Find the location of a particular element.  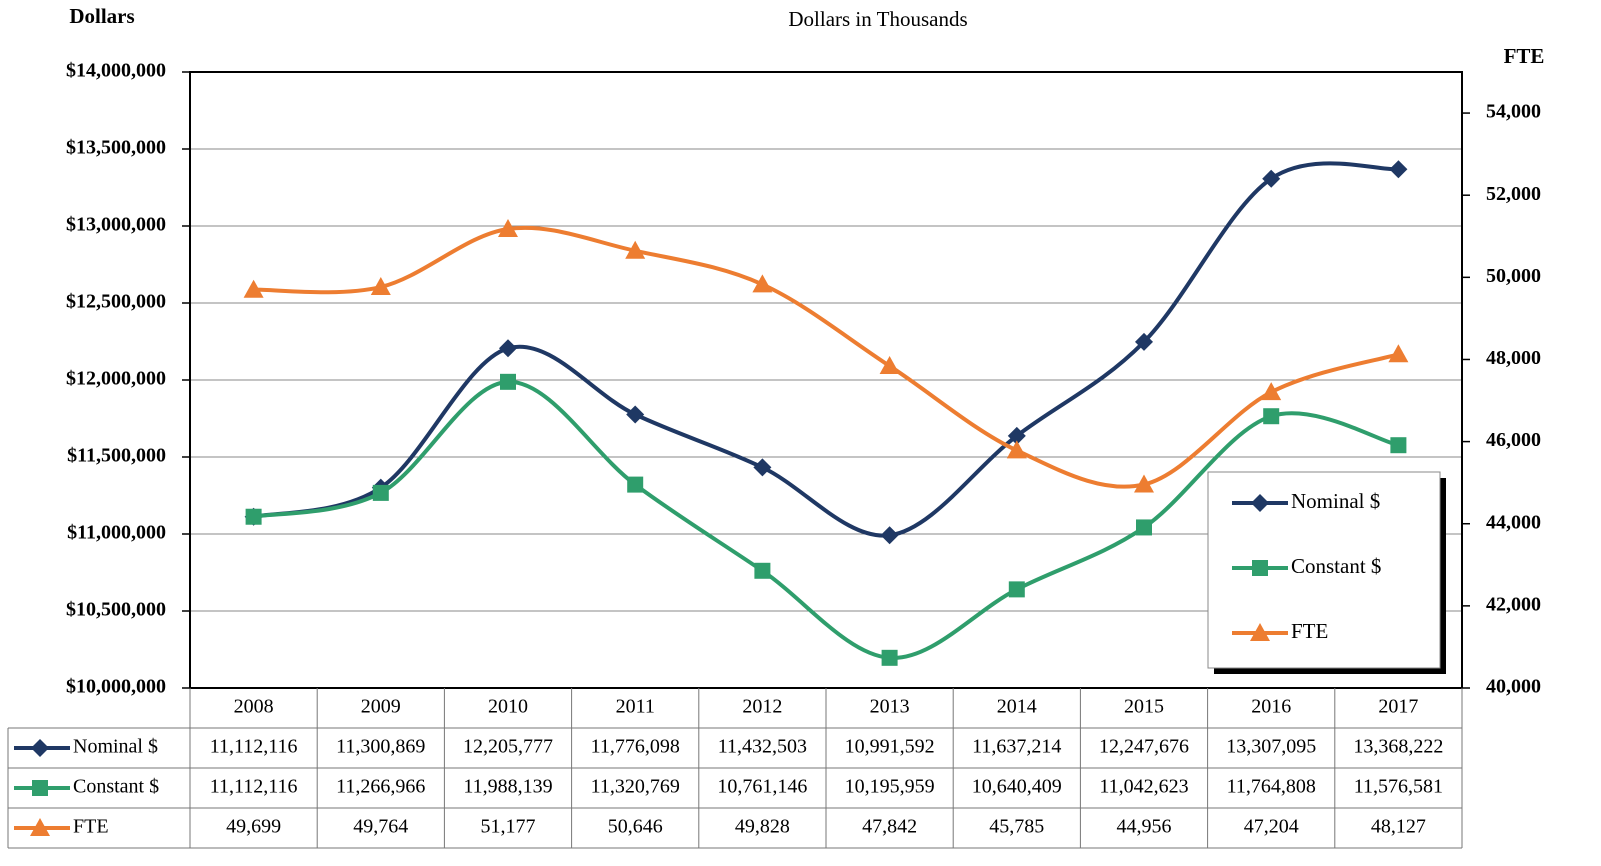

x-tick-label: 2012 is located at coordinates (762, 707).